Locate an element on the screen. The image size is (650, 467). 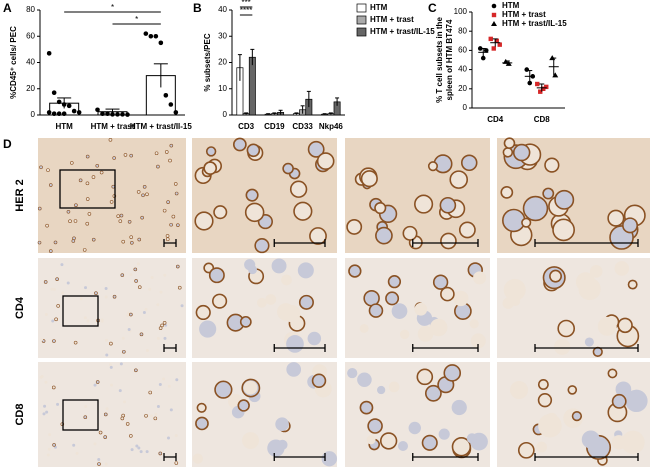
legend-marker is located at coordinates (494, 23).